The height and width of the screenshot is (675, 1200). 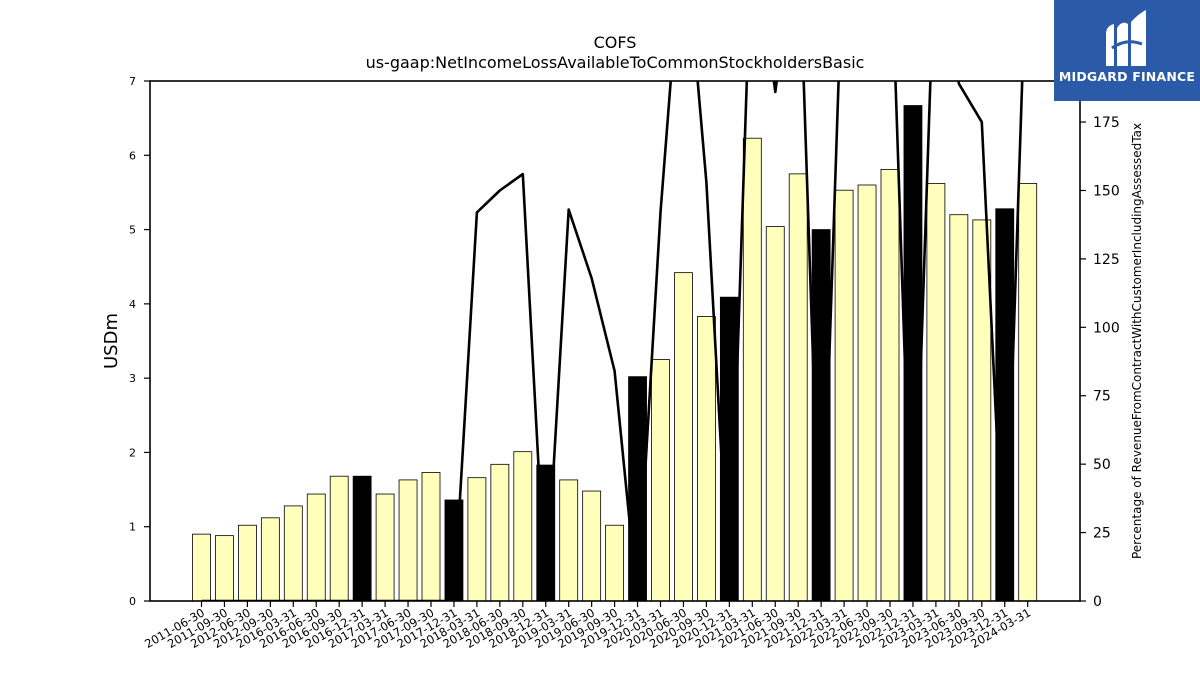 I want to click on y-tick-label: 6, so click(x=132, y=155).